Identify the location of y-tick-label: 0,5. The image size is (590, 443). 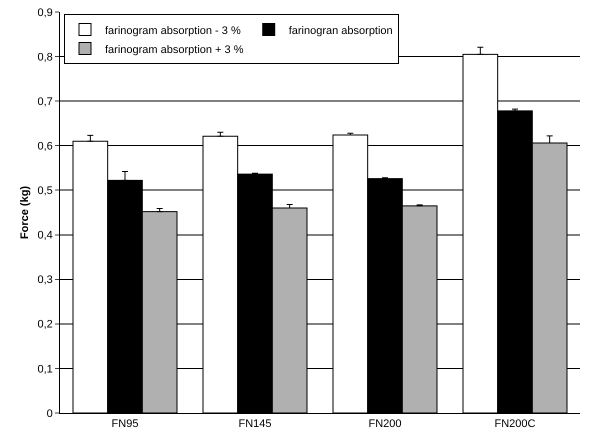
(45, 191).